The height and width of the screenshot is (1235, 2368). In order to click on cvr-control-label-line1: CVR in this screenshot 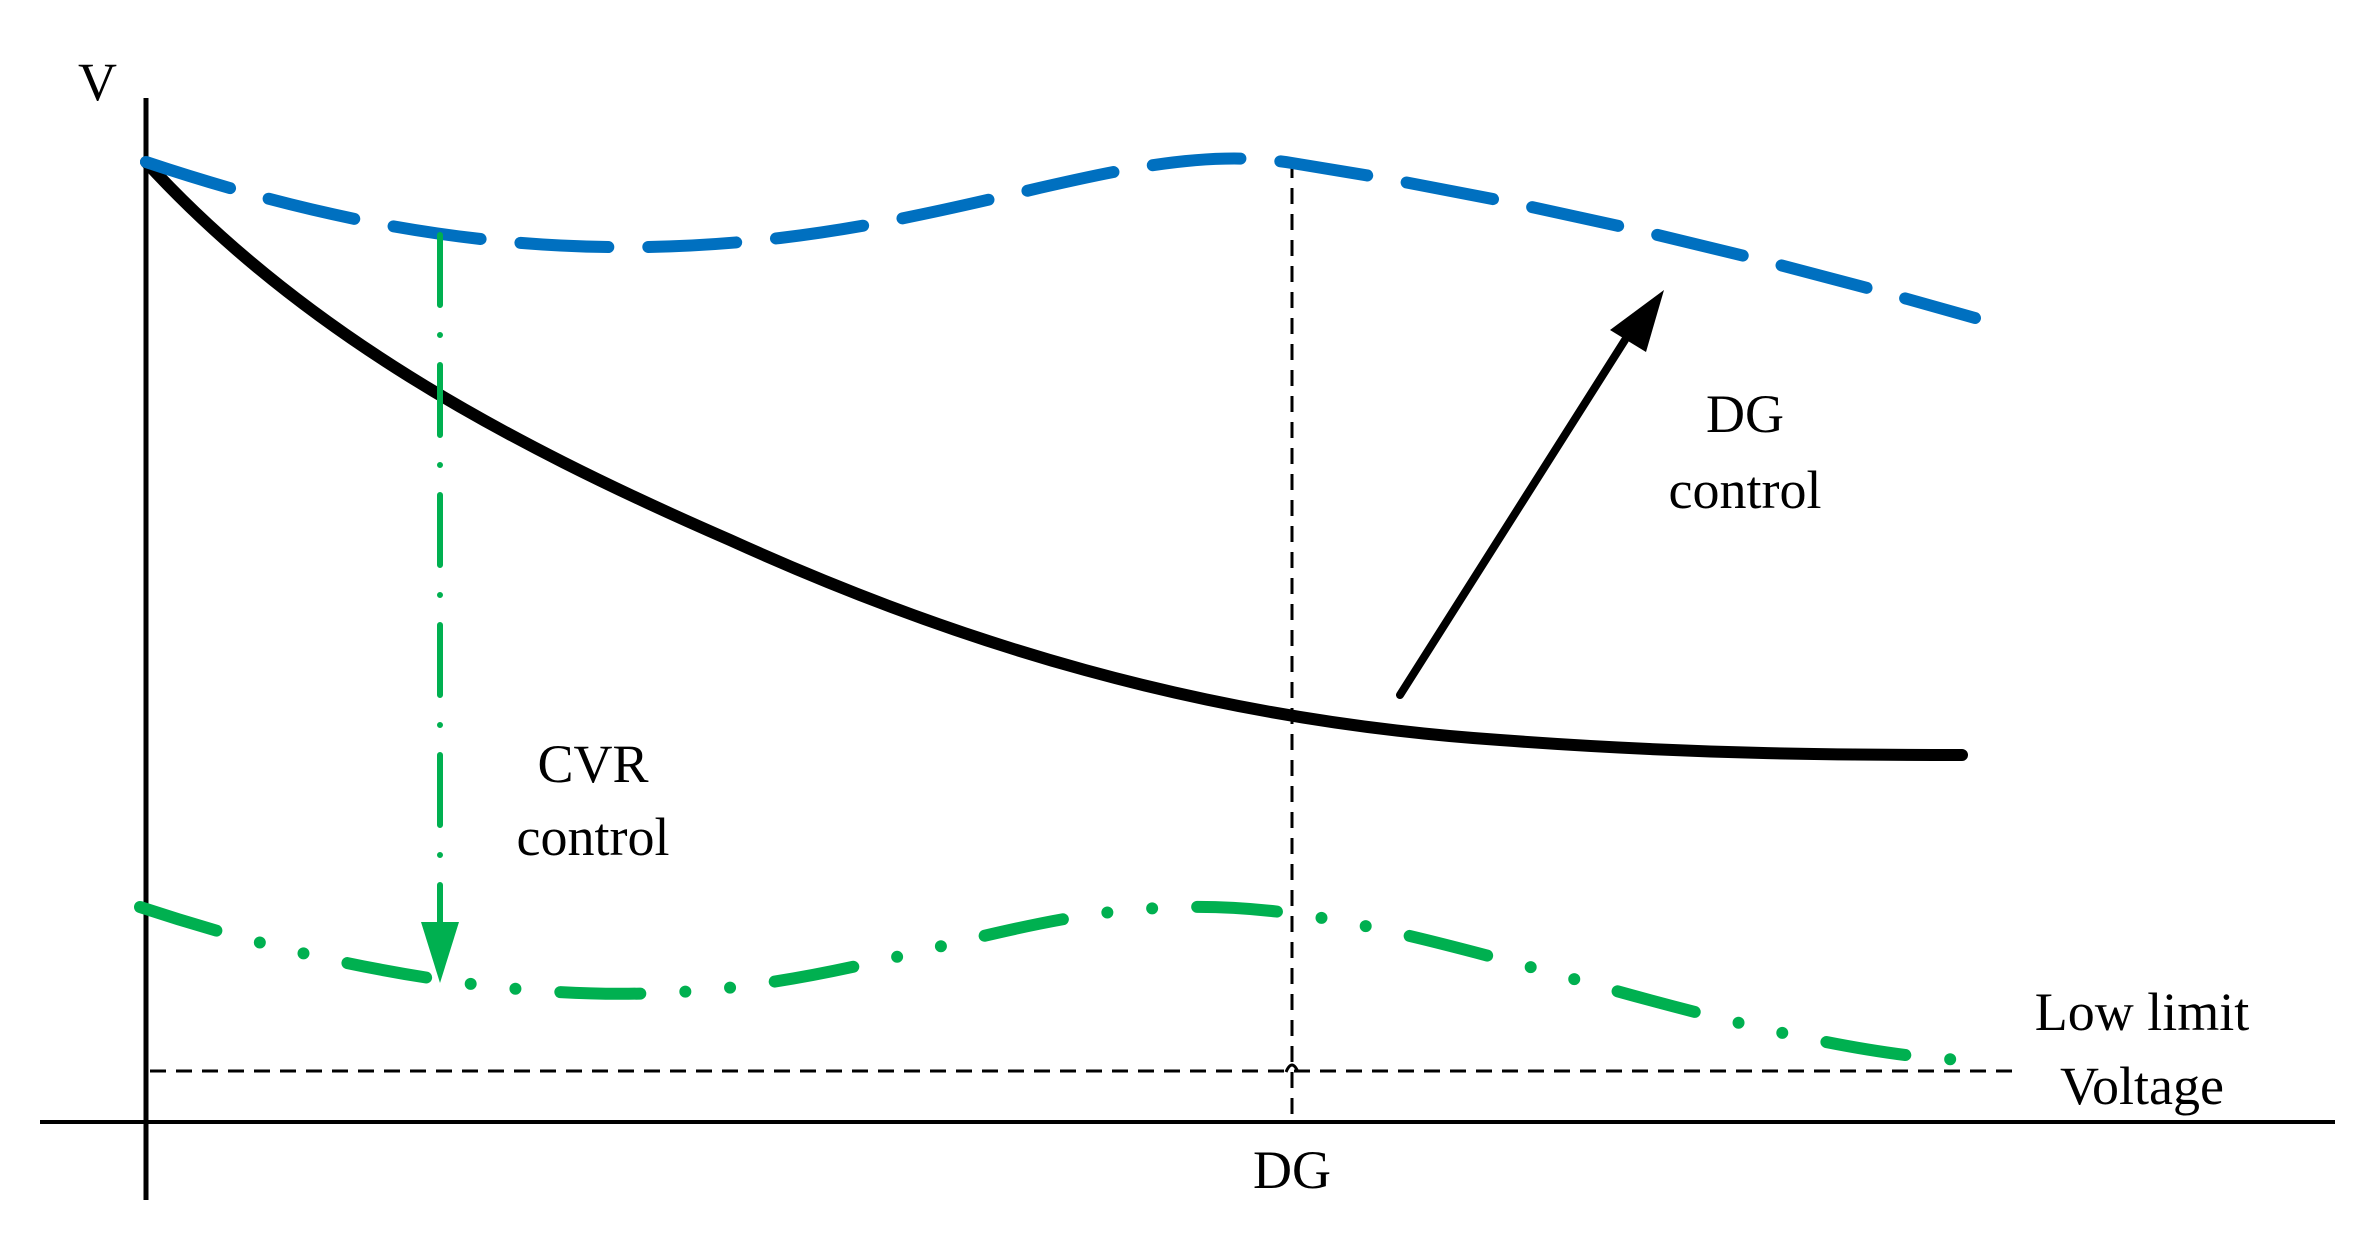, I will do `click(592, 764)`.